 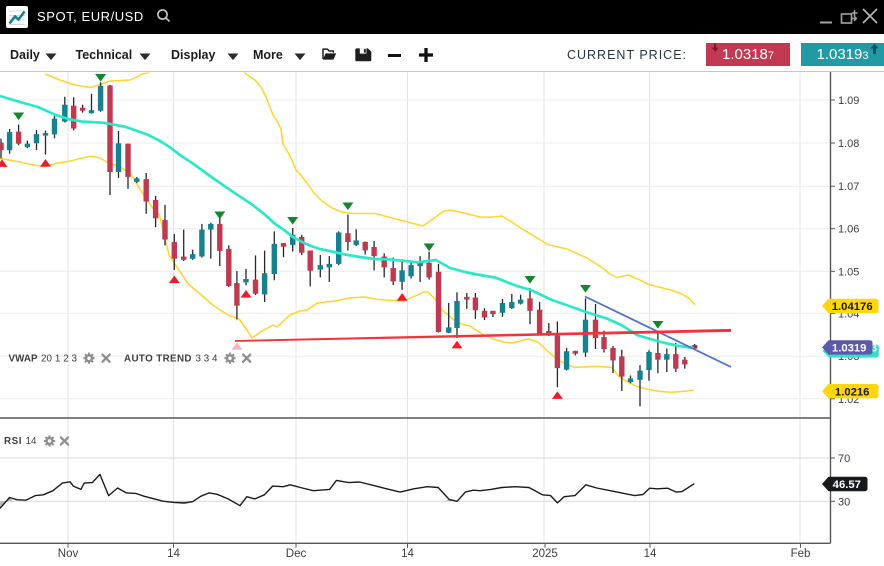 What do you see at coordinates (545, 554) in the screenshot?
I see `svg-text: 2025` at bounding box center [545, 554].